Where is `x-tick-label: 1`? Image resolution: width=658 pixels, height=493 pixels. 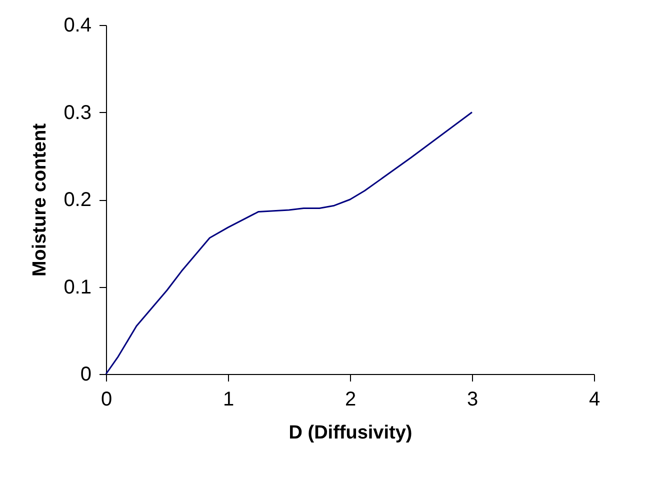 x-tick-label: 1 is located at coordinates (228, 399).